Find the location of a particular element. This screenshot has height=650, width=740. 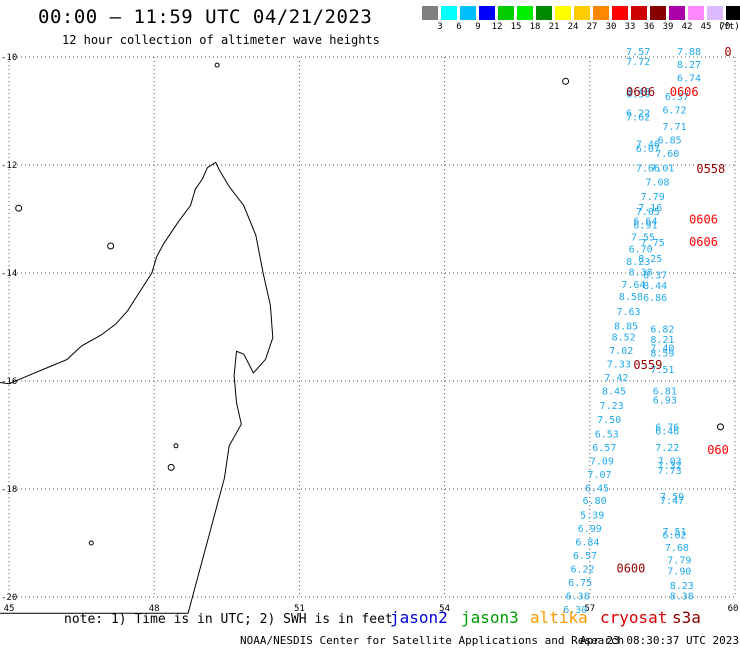

lat-tick-label: -12 is located at coordinates (9, 166).